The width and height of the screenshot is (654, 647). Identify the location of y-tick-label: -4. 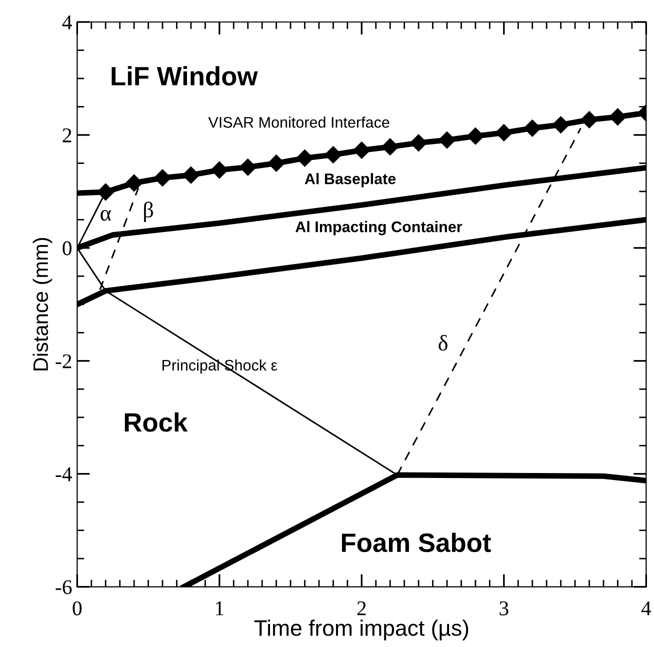
(64, 474).